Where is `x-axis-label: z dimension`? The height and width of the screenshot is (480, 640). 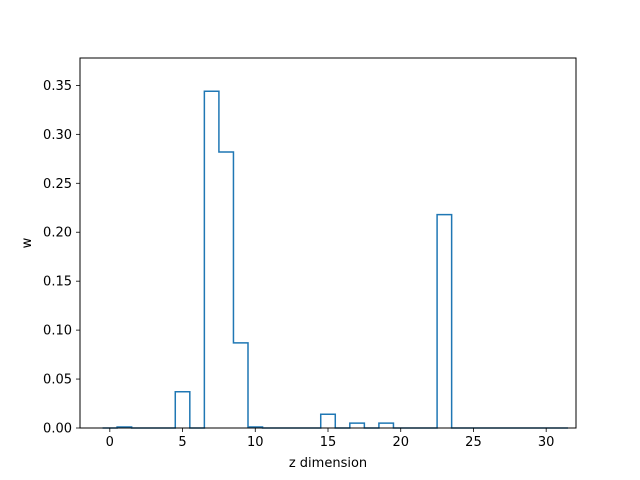
x-axis-label: z dimension is located at coordinates (328, 463).